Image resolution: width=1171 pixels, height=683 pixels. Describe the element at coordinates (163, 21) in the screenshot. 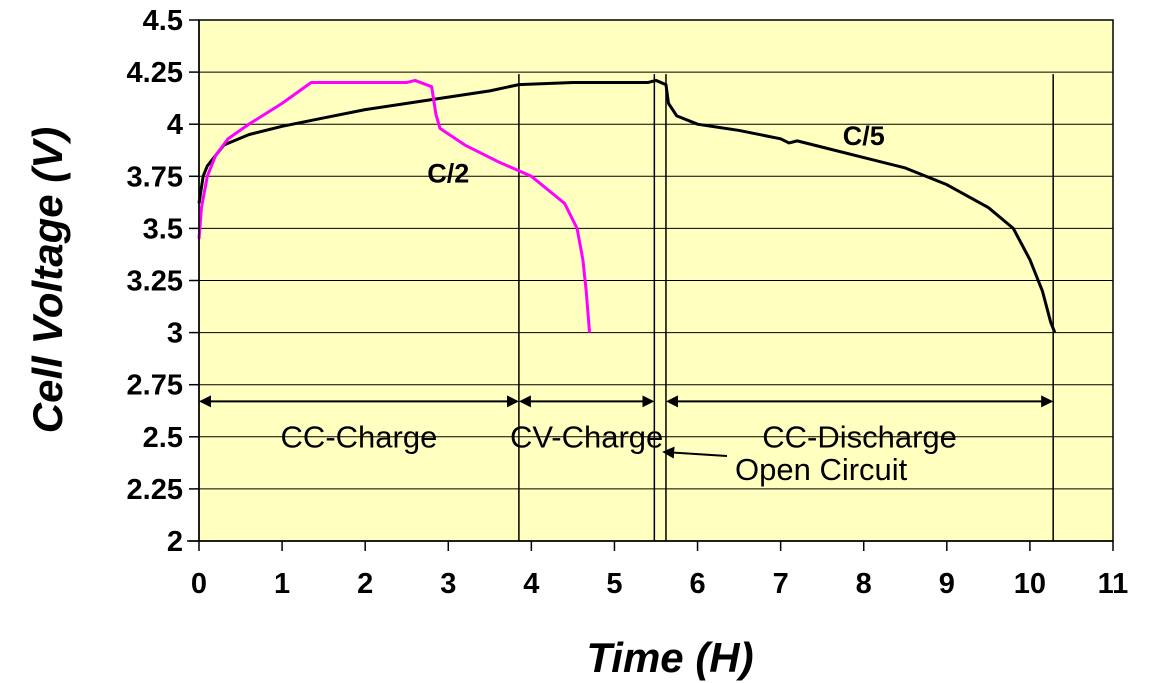

I see `y-tick-label: 4.5` at that location.